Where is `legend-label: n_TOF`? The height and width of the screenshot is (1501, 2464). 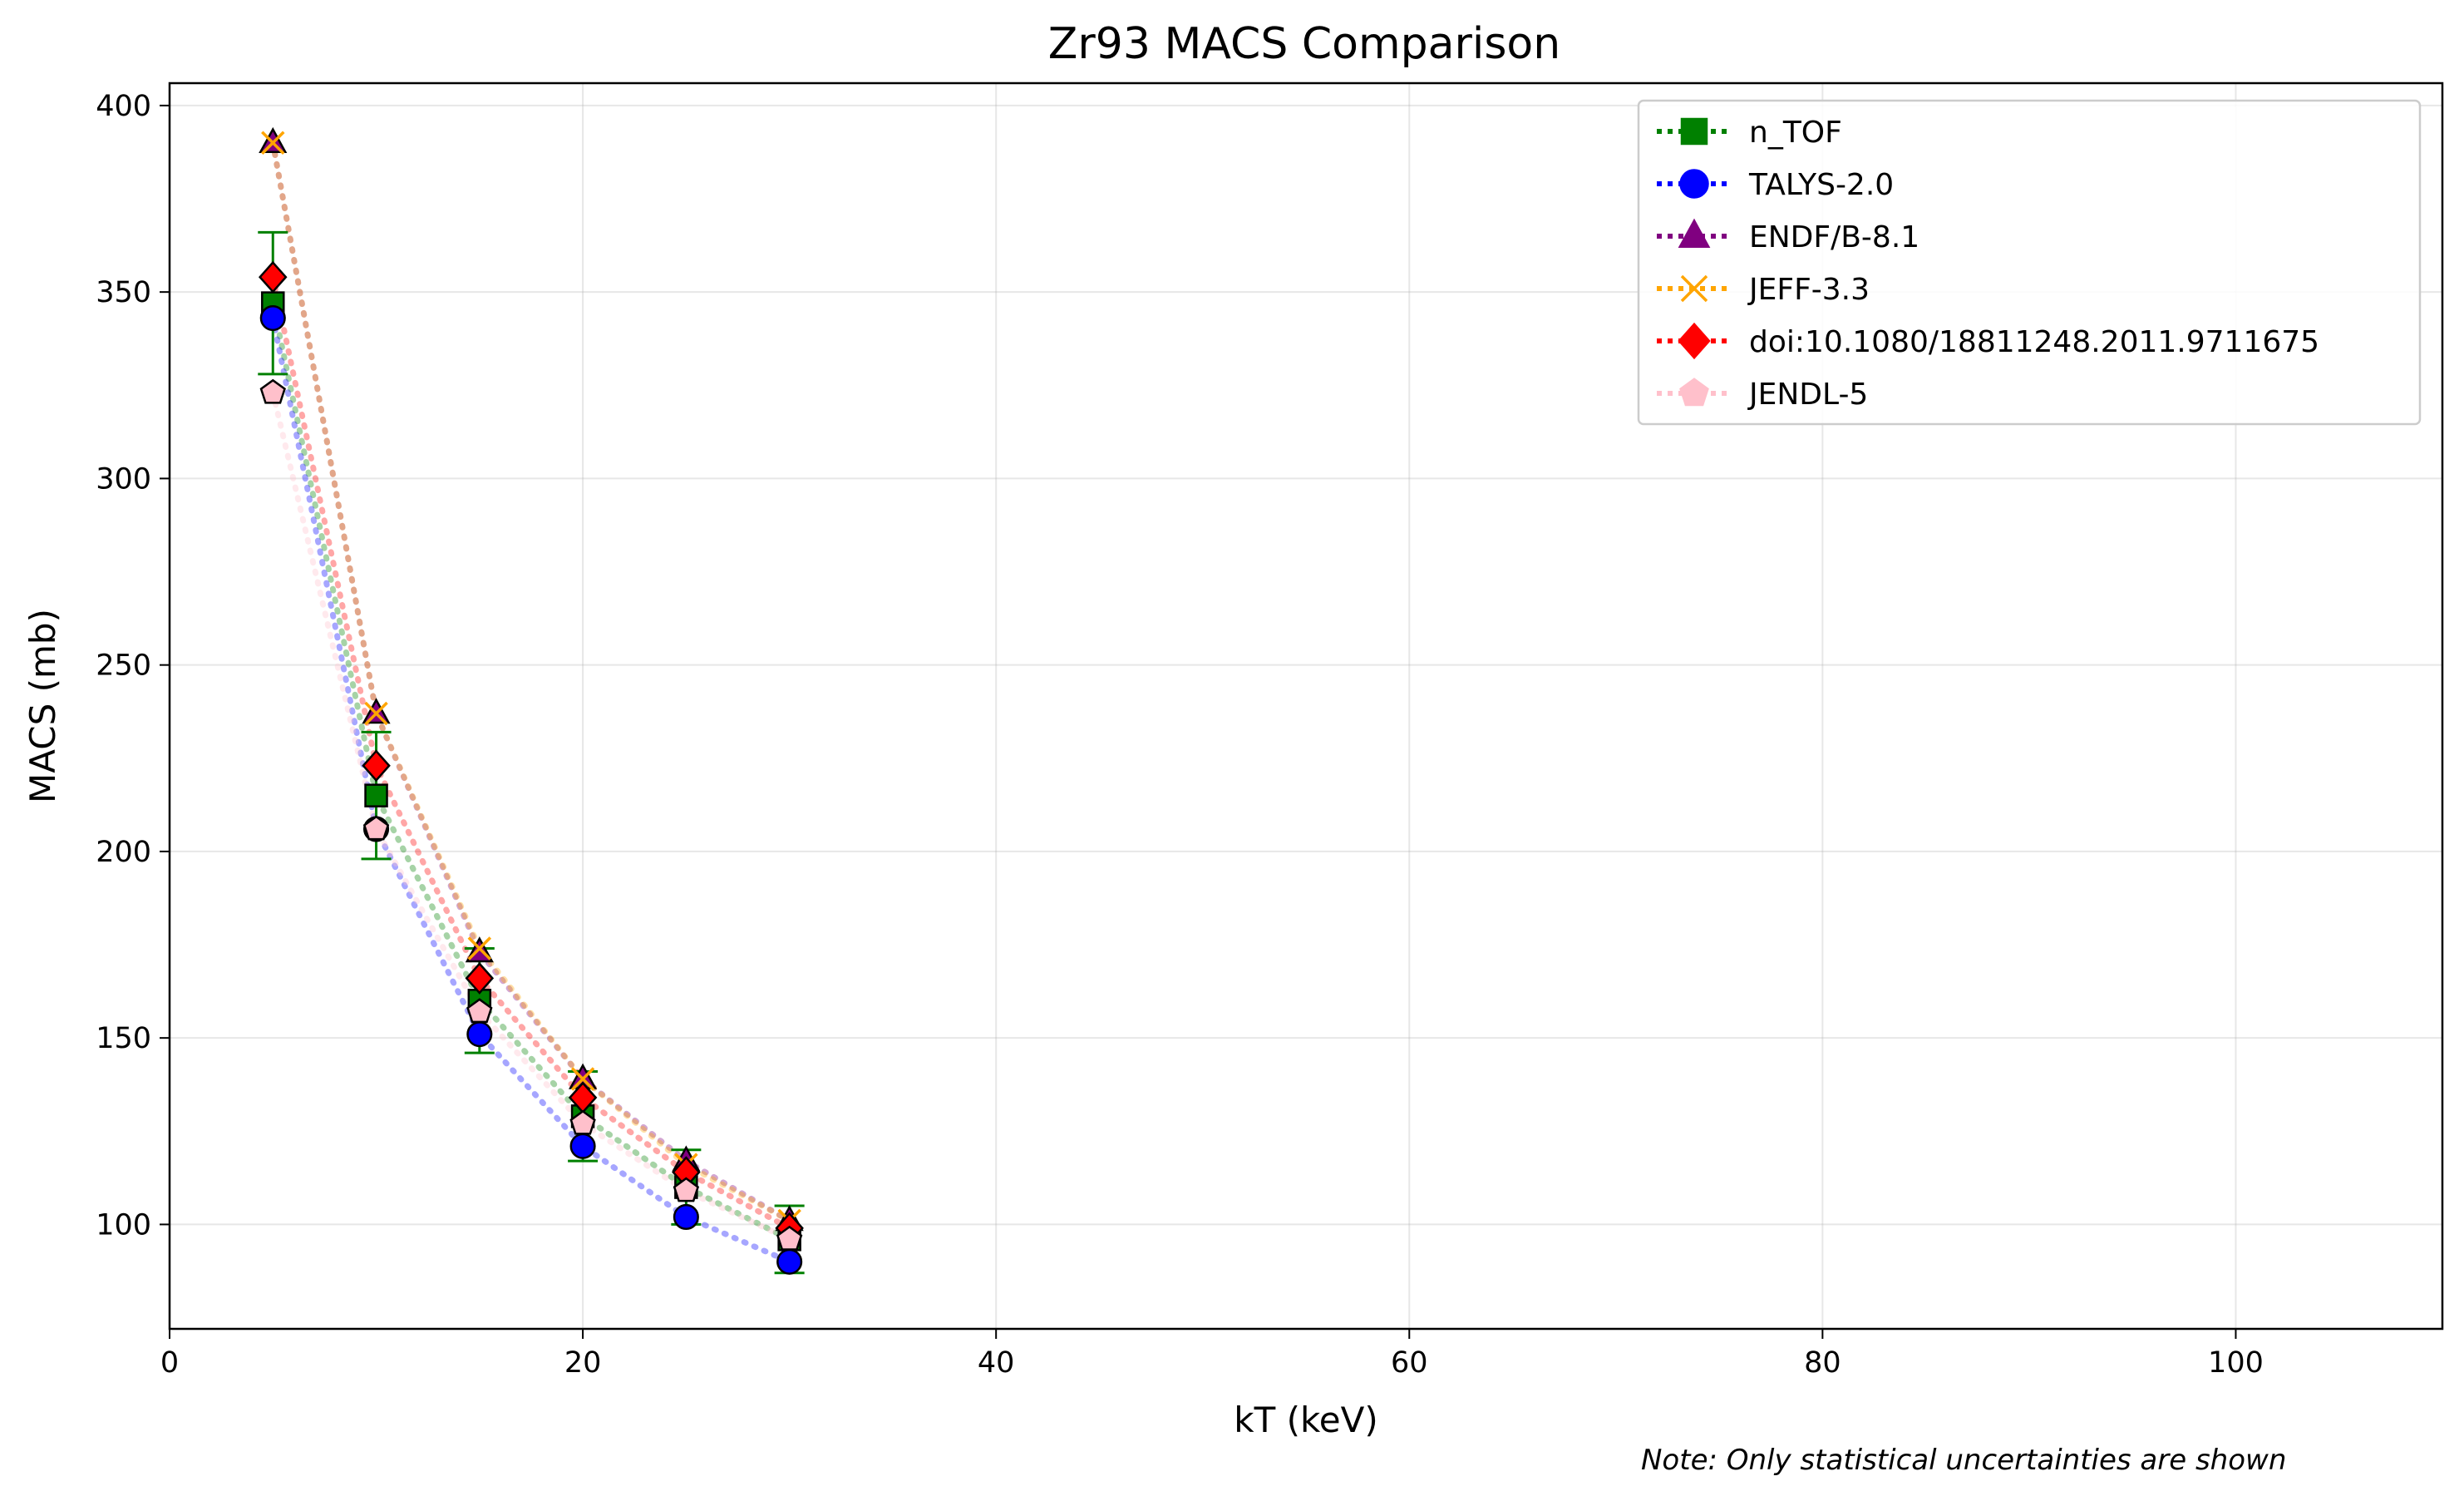 legend-label: n_TOF is located at coordinates (1795, 133).